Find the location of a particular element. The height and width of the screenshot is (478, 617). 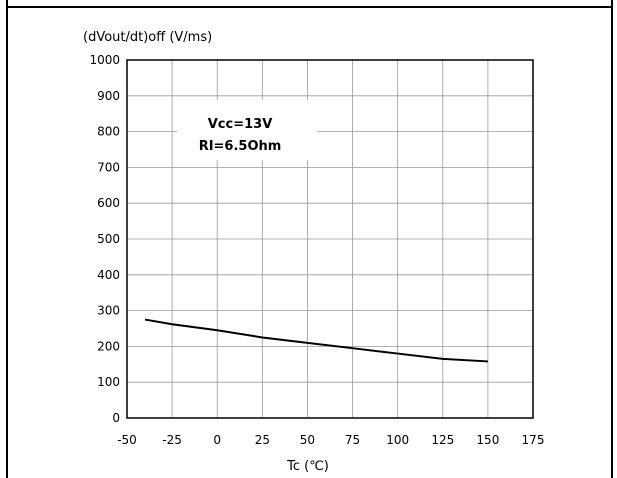

y-tick-label: 200 is located at coordinates (108, 346).